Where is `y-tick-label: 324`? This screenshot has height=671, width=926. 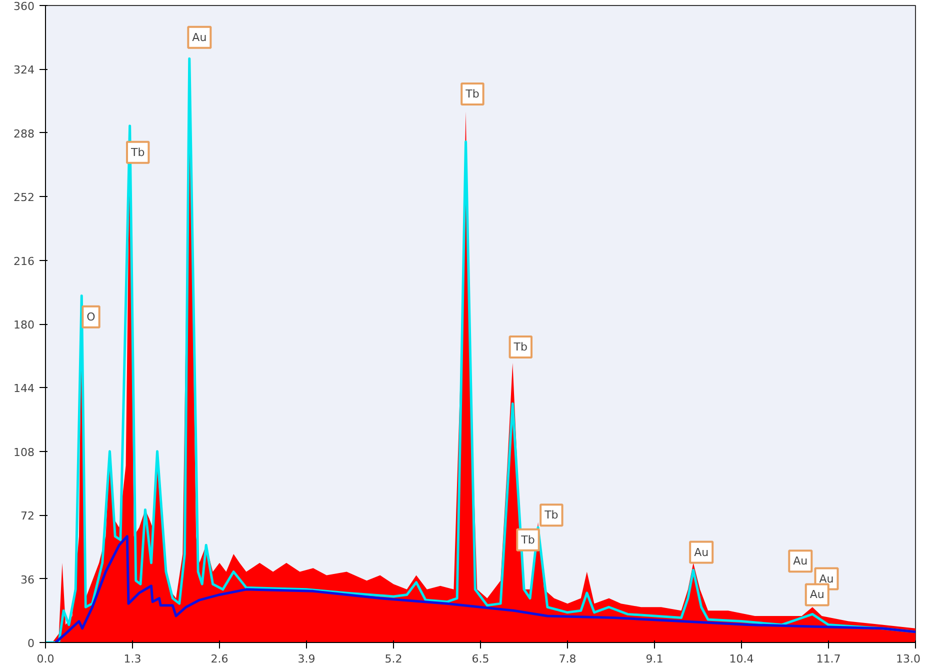 y-tick-label: 324 is located at coordinates (24, 70).